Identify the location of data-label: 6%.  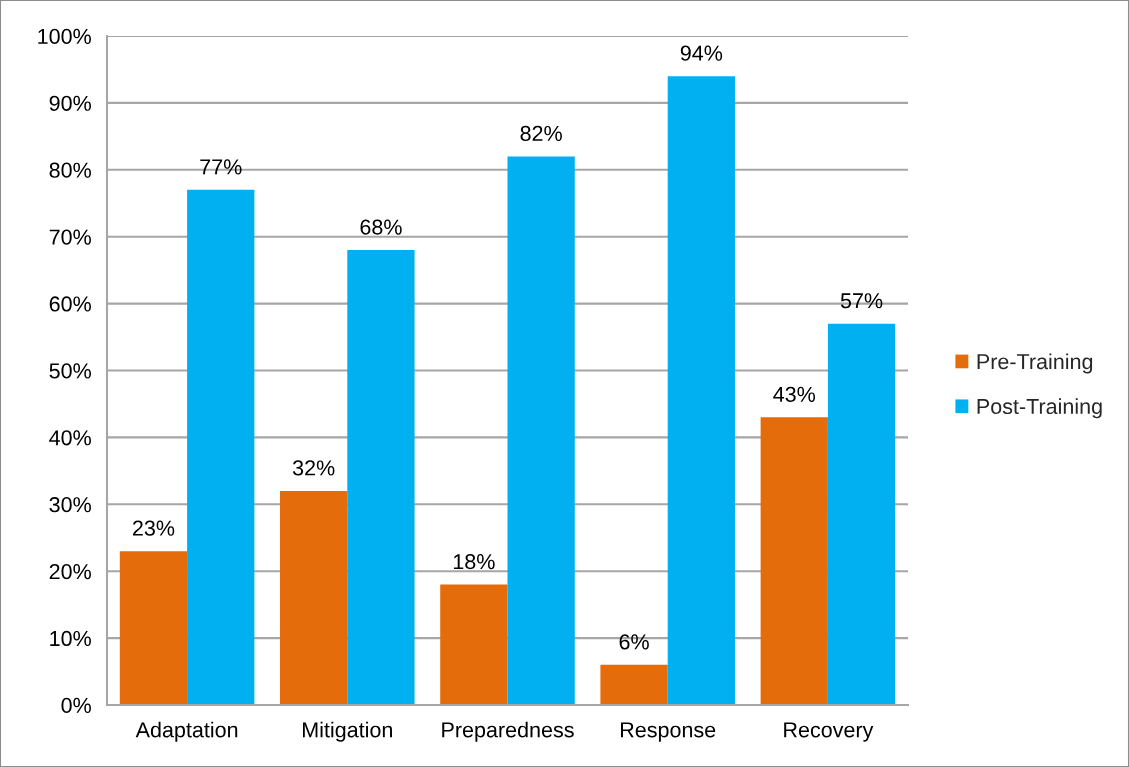
(634, 642).